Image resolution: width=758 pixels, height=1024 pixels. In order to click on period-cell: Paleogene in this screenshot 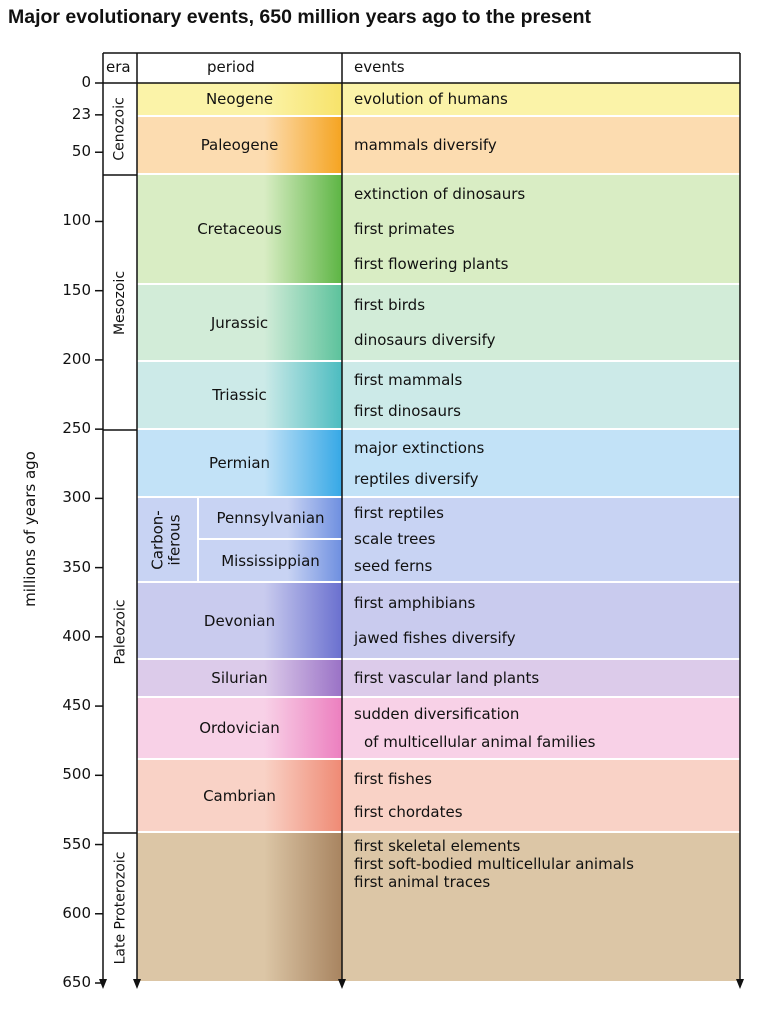, I will do `click(239, 146)`.